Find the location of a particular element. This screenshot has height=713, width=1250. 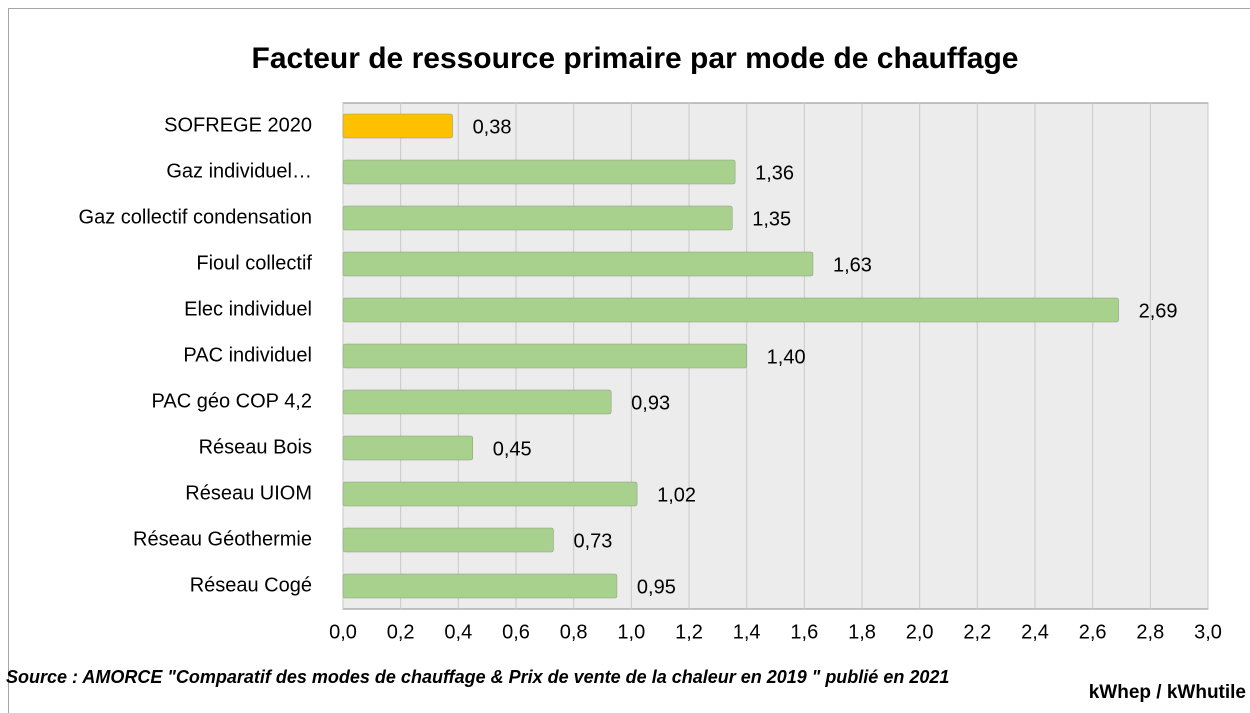

value-label: 1,02 is located at coordinates (676, 495).